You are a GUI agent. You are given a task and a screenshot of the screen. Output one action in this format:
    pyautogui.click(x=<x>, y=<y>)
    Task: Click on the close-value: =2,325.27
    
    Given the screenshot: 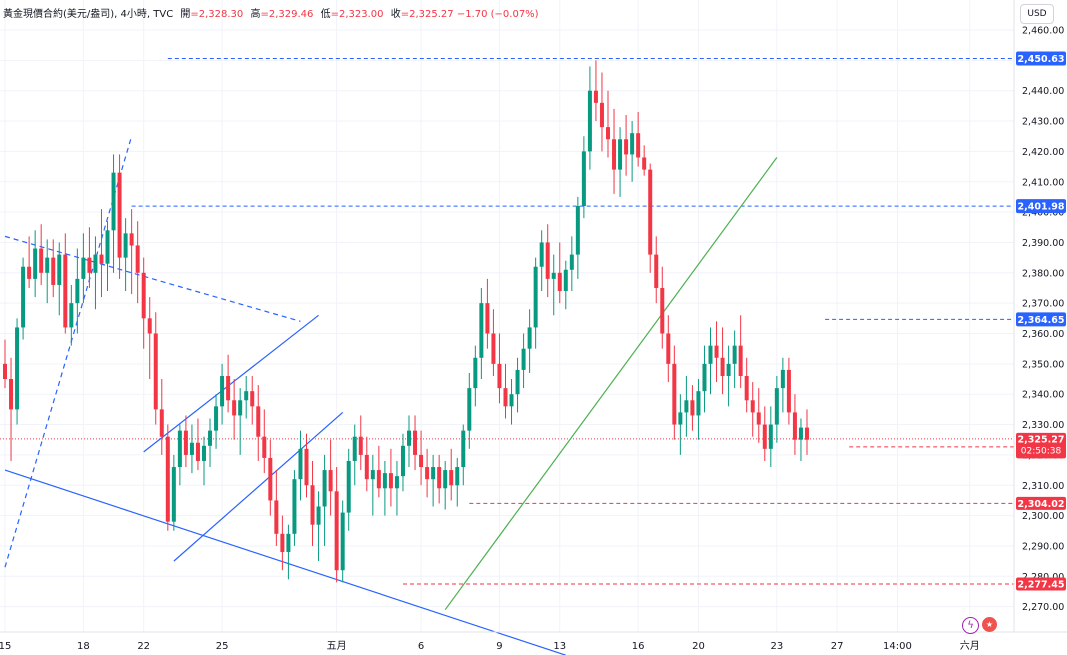 What is the action you would take?
    pyautogui.click(x=427, y=14)
    